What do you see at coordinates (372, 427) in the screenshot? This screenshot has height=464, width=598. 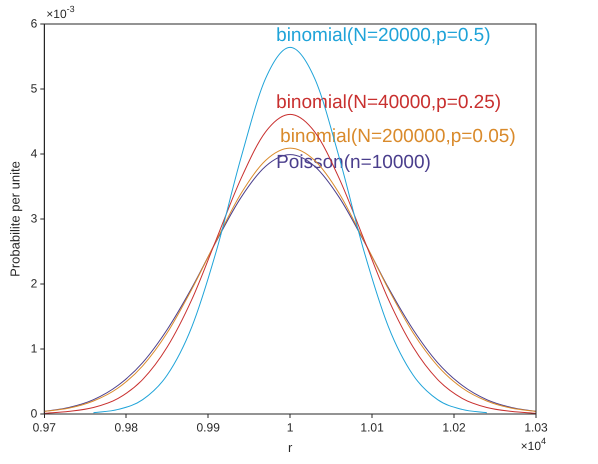 I see `x-tick-label: 1.01` at bounding box center [372, 427].